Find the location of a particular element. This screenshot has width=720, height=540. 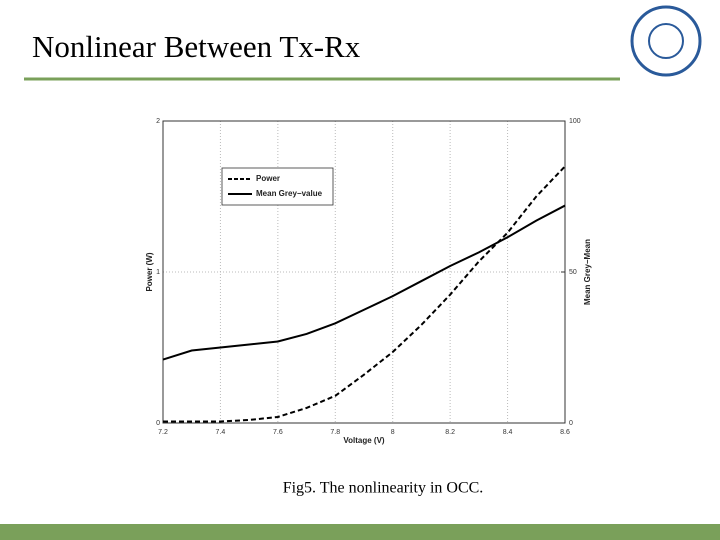

x-tick-label: 8.4 is located at coordinates (508, 432).